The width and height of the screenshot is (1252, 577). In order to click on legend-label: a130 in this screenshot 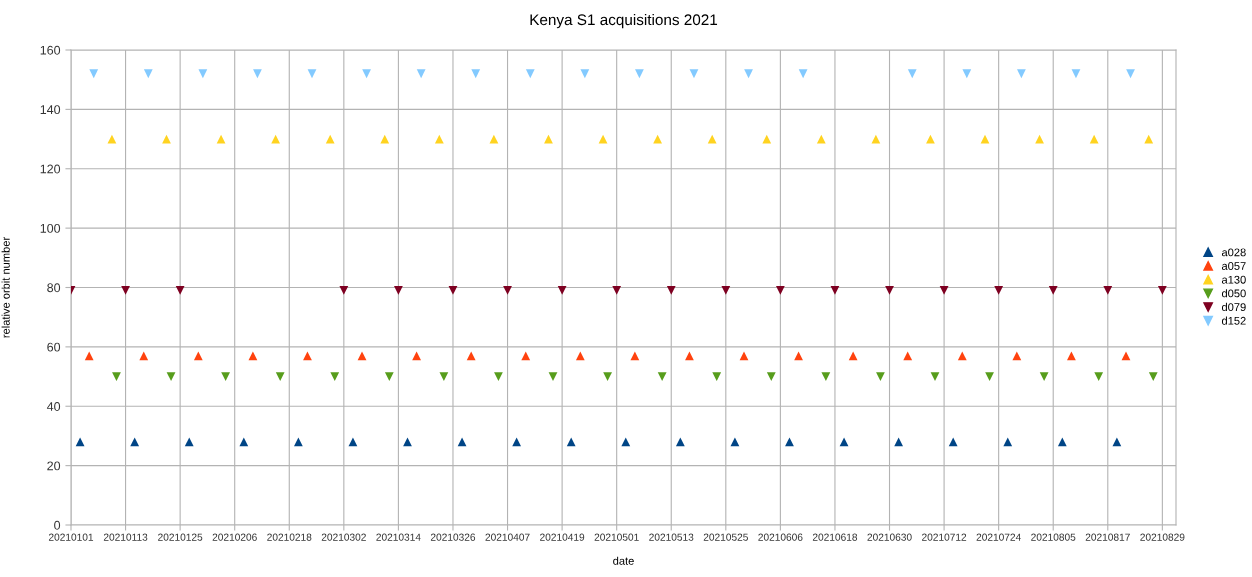, I will do `click(1233, 279)`.